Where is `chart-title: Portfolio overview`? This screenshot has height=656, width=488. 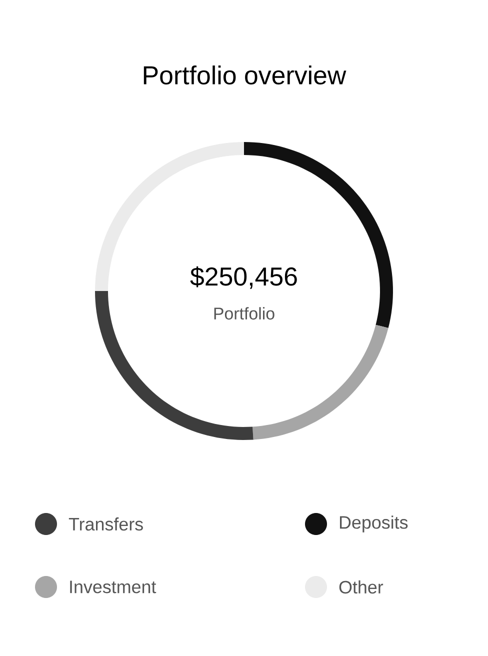 chart-title: Portfolio overview is located at coordinates (245, 75).